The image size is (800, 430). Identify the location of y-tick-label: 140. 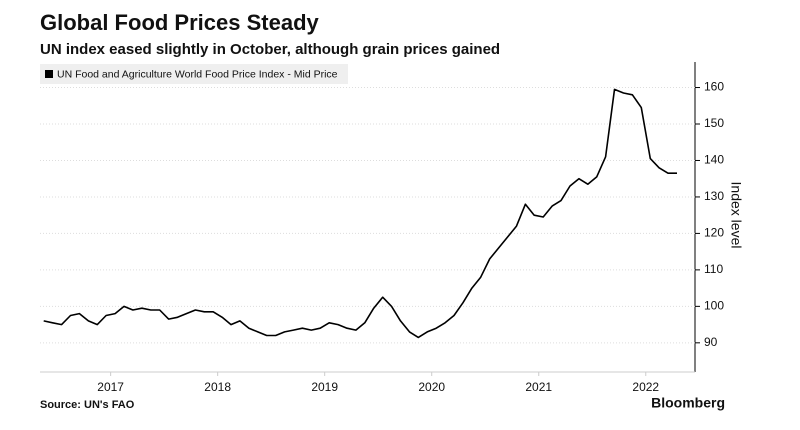
(714, 160).